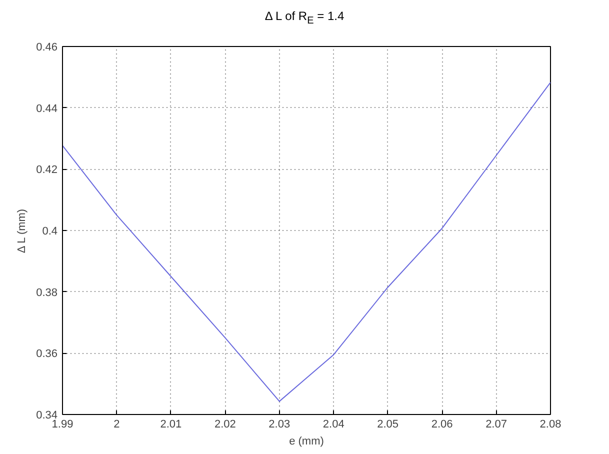  Describe the element at coordinates (47, 354) in the screenshot. I see `y-tick-label: 0.36` at that location.